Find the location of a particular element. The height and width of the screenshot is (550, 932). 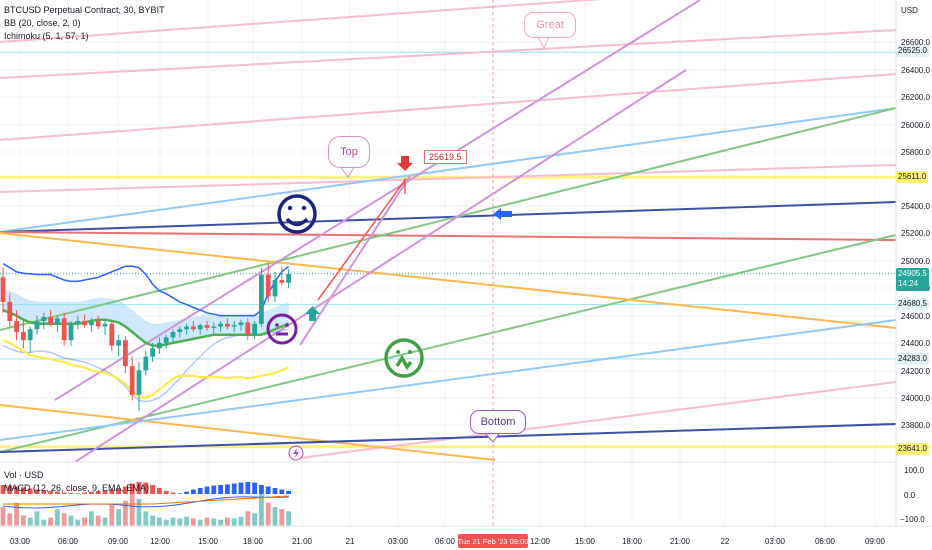

price-axis is located at coordinates (914, 263).